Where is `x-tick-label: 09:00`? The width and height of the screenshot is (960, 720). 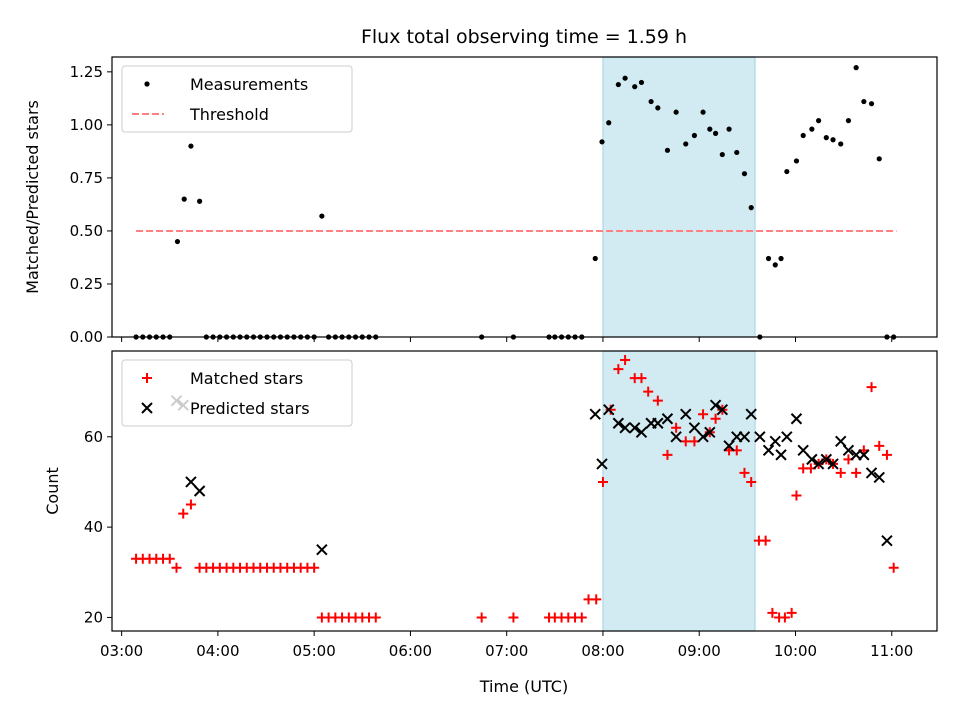 x-tick-label: 09:00 is located at coordinates (699, 651).